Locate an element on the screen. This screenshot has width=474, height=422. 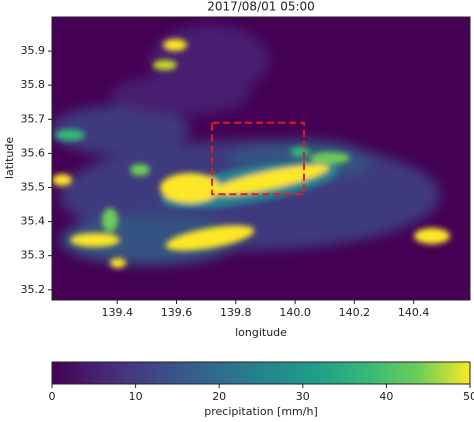
x-tick-label: 139.4 is located at coordinates (117, 312).